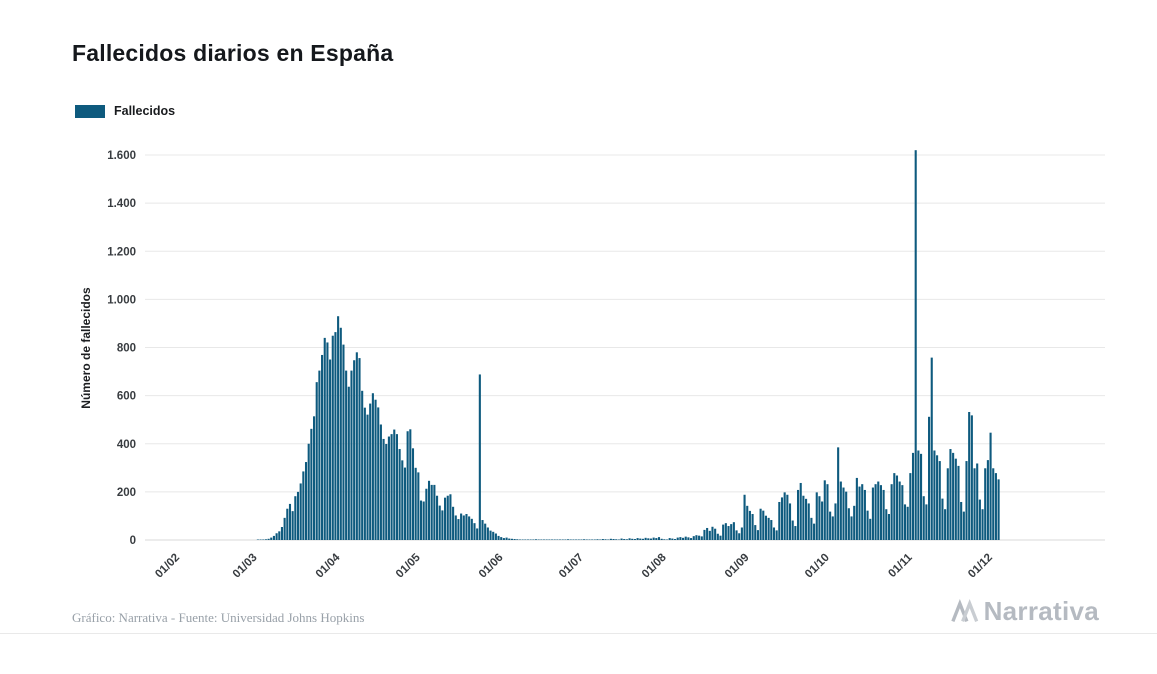 The height and width of the screenshot is (674, 1157). What do you see at coordinates (145, 111) in the screenshot?
I see `legend-label: Fallecidos` at bounding box center [145, 111].